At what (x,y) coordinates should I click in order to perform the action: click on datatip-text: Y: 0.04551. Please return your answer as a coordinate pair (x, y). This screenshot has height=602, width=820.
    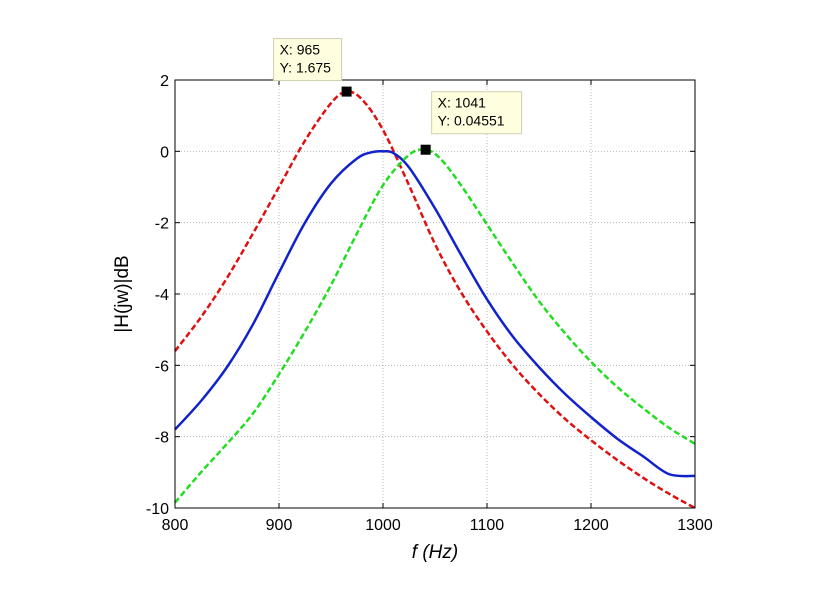
    Looking at the image, I should click on (471, 121).